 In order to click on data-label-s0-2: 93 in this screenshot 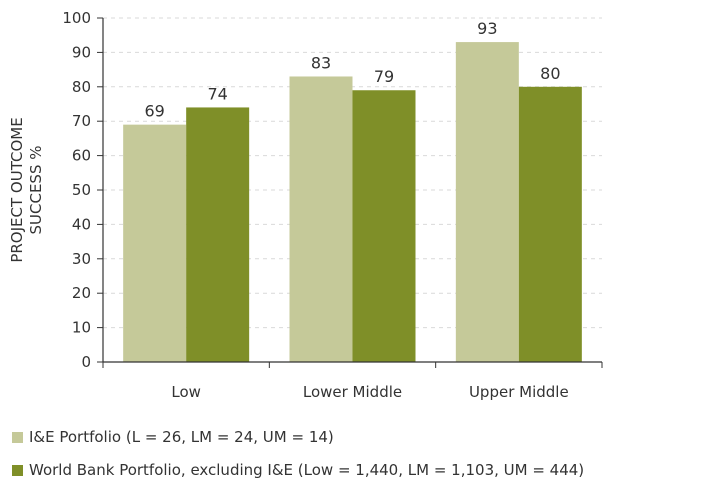, I will do `click(487, 28)`.